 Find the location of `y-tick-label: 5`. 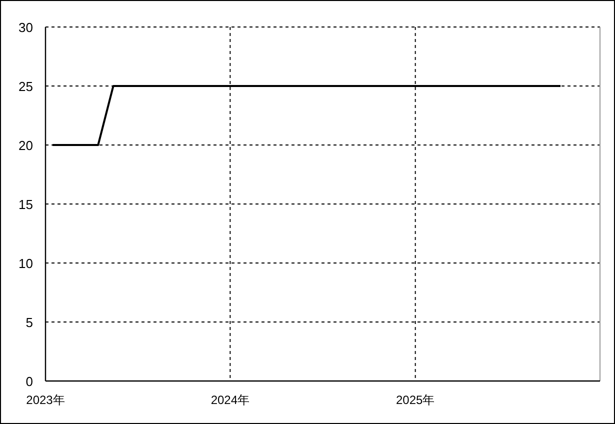

y-tick-label: 5 is located at coordinates (29, 322).